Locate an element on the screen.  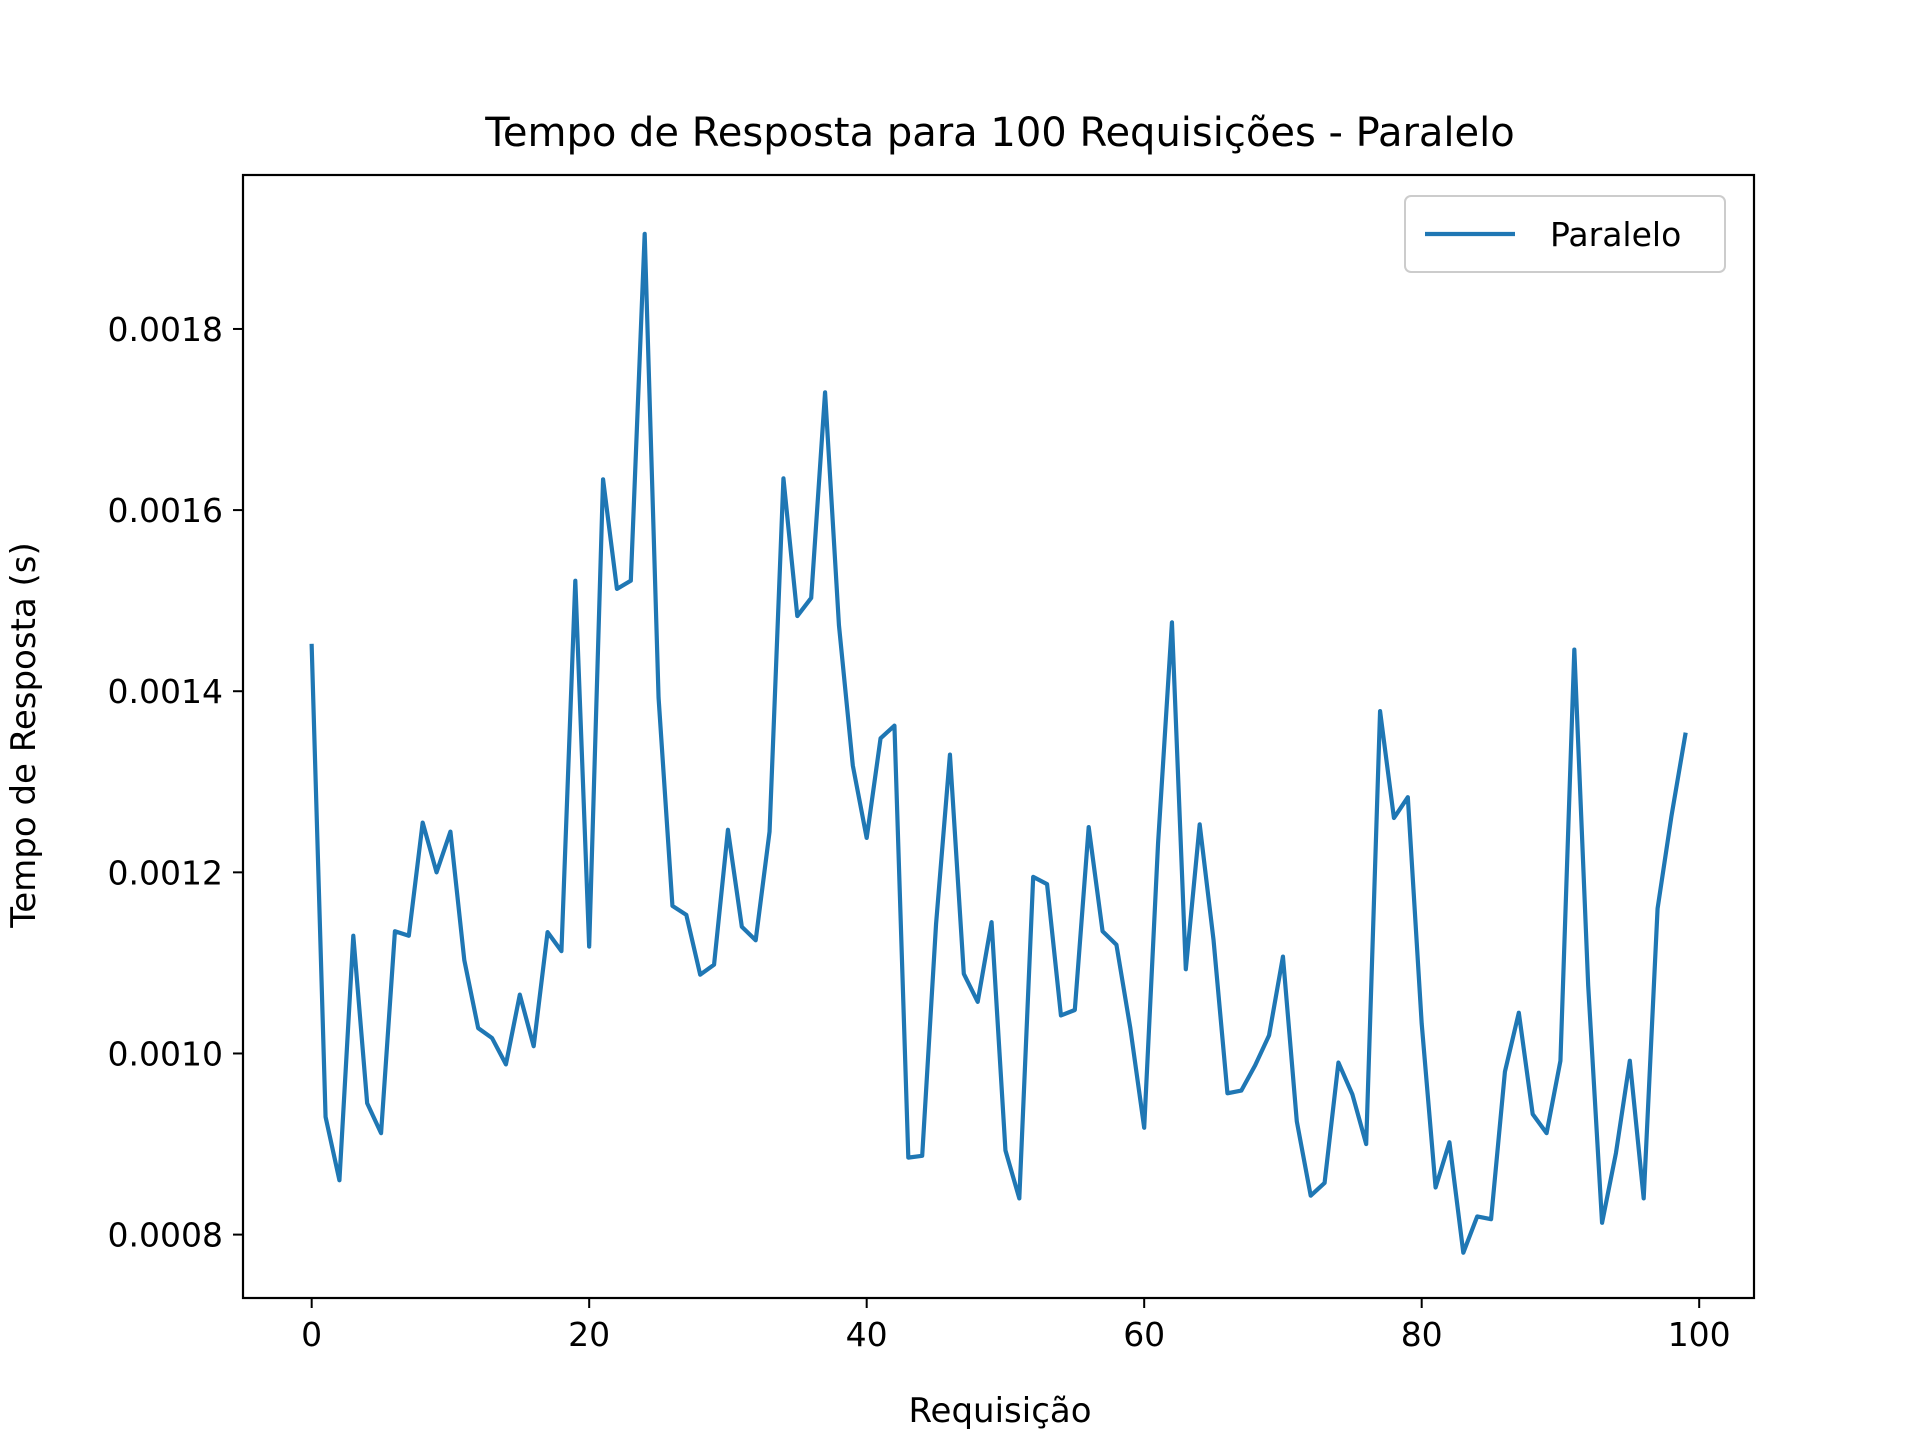
y-tick-label: 0.0008 is located at coordinates (165, 1235).